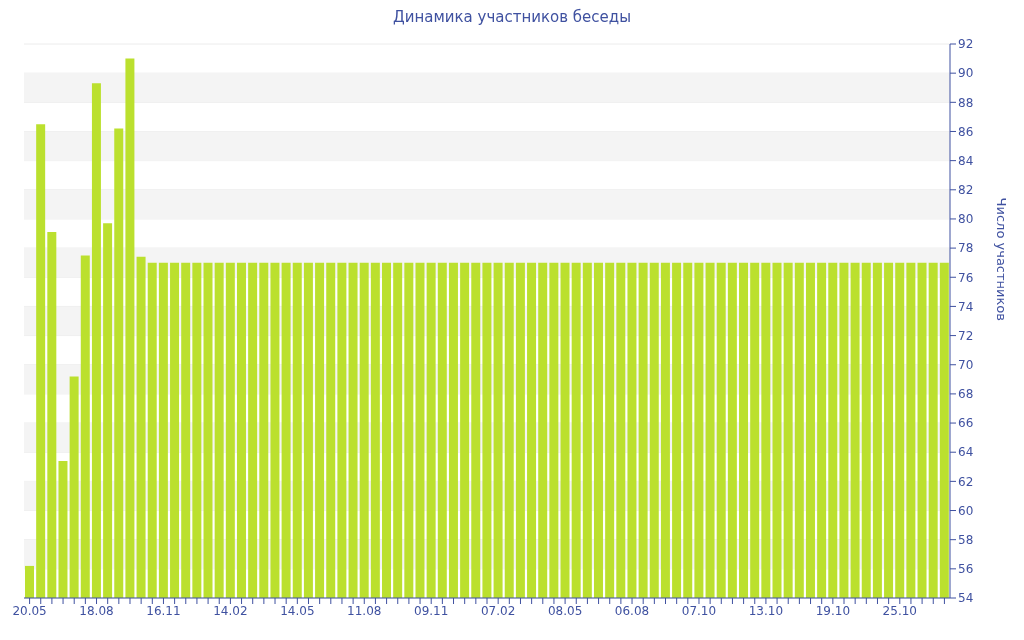 This screenshot has height=640, width=1024. What do you see at coordinates (766, 610) in the screenshot?
I see `x-tick-label: 13.10` at bounding box center [766, 610].